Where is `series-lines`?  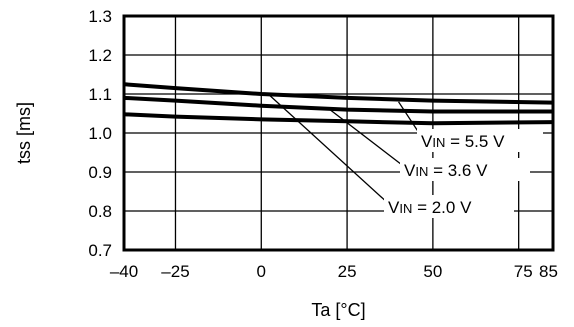
series-lines is located at coordinates (338, 104).